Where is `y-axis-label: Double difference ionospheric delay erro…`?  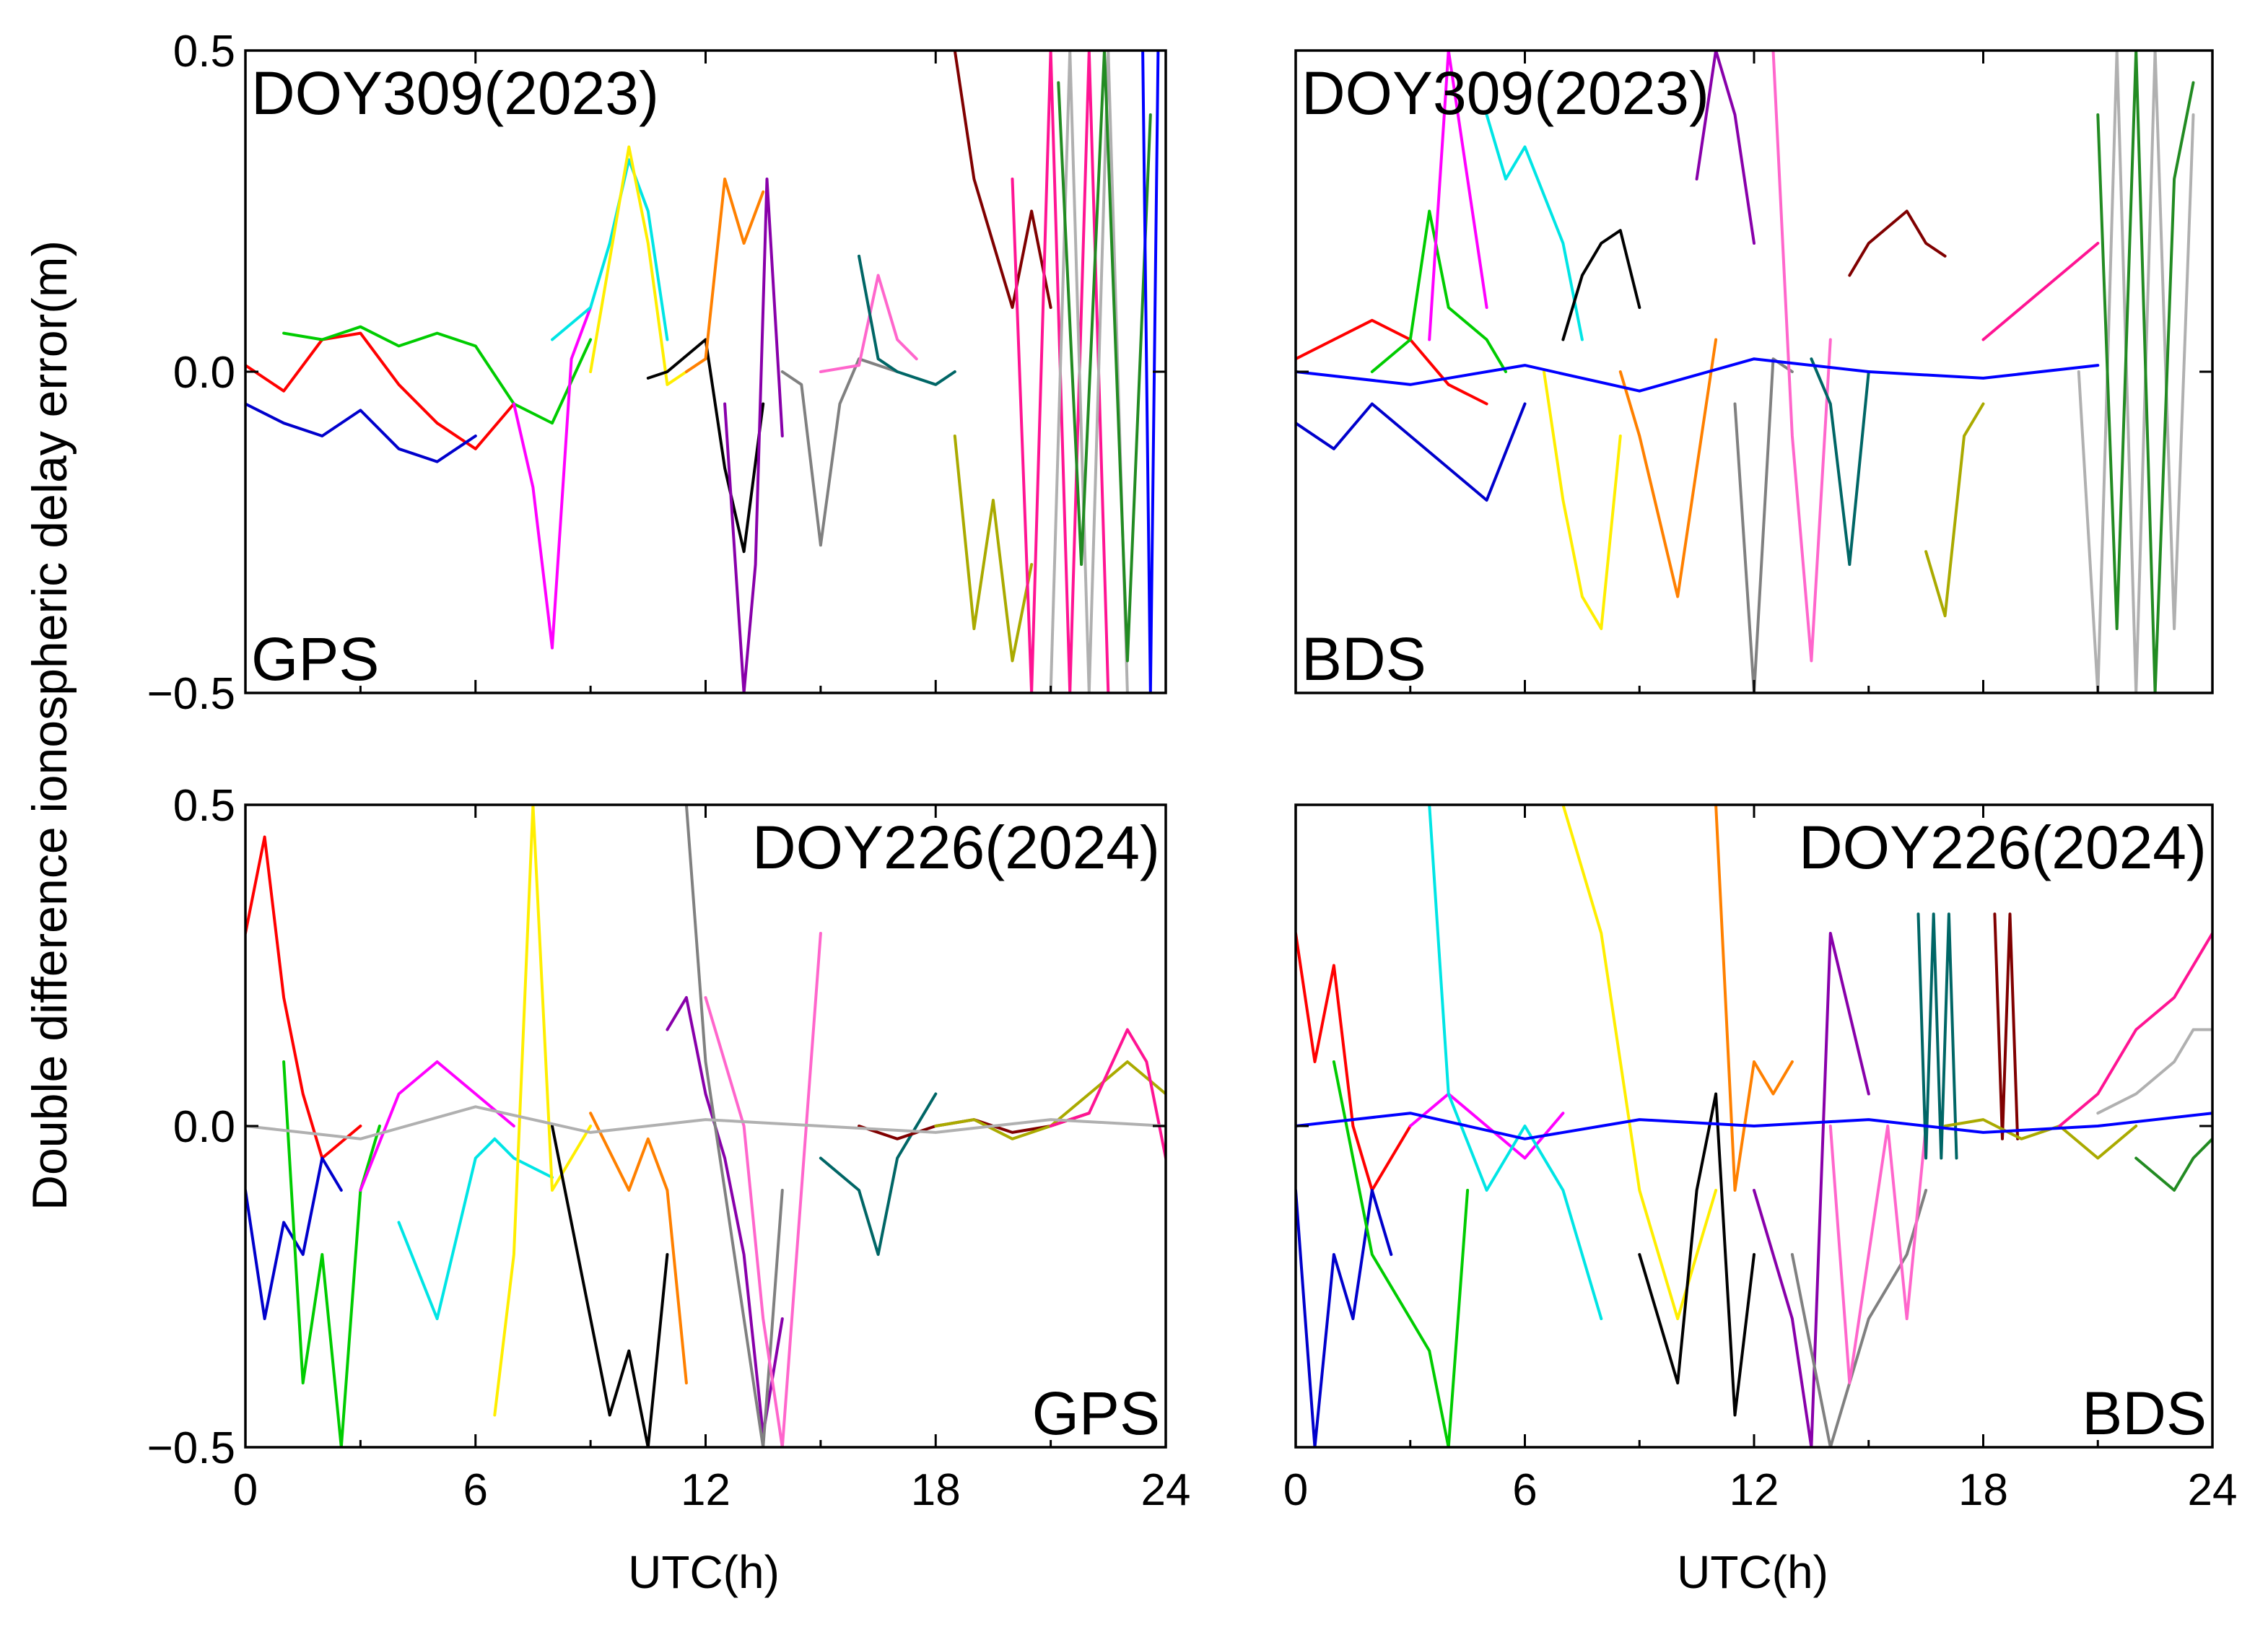
y-axis-label: Double difference ionospheric delay erro… is located at coordinates (49, 725).